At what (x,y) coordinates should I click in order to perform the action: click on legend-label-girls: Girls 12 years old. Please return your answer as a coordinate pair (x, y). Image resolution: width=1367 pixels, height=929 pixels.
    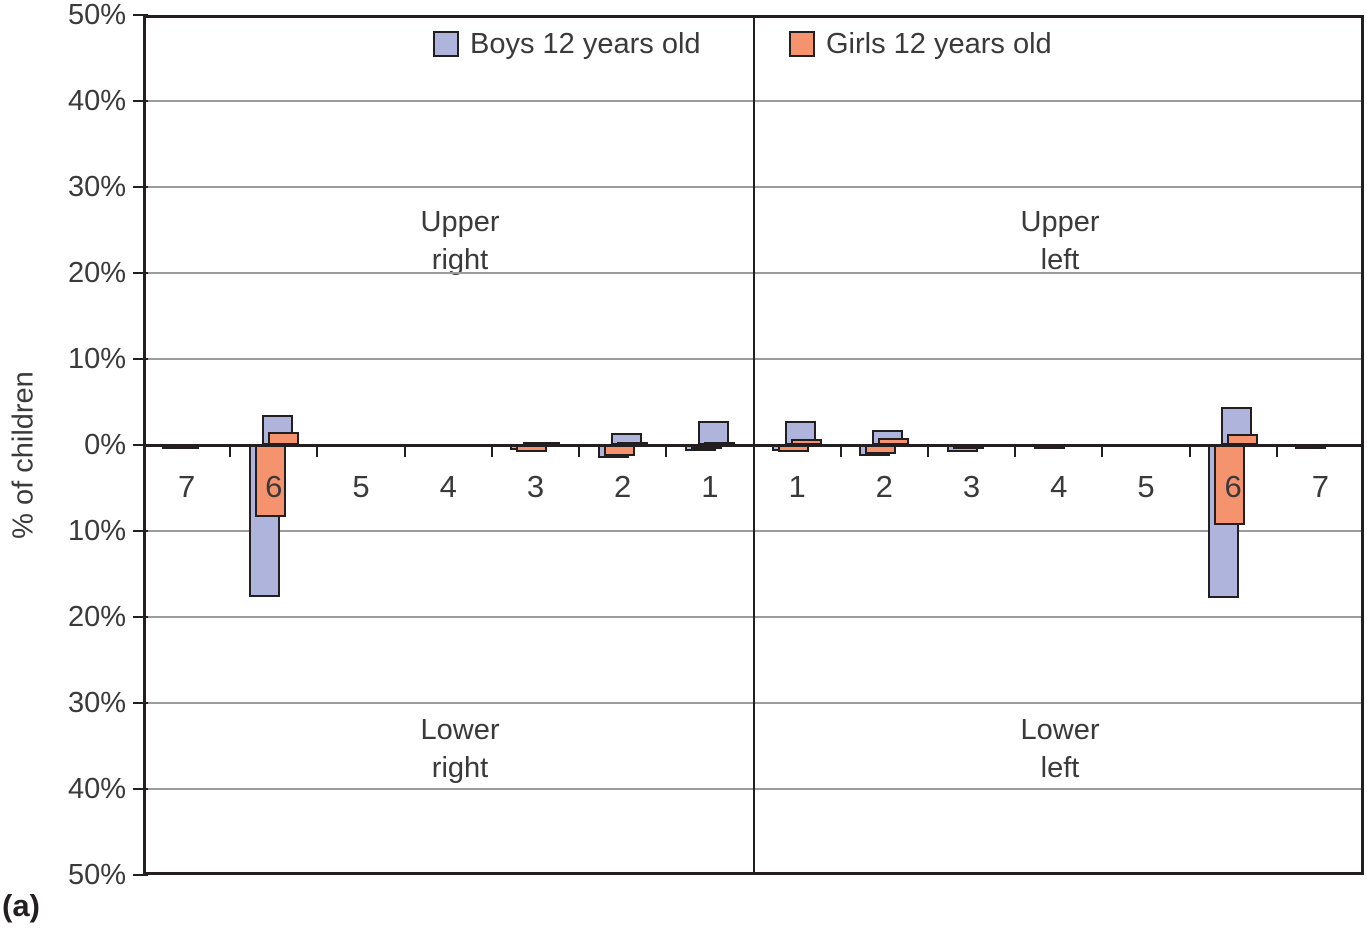
    Looking at the image, I should click on (939, 43).